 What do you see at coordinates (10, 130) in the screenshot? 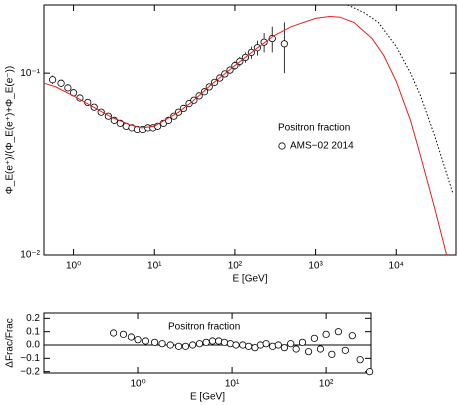
I see `y-axis-label: Φ_E(e⁺)/(Φ_E(e⁺)+Φ_E(e⁻))` at bounding box center [10, 130].